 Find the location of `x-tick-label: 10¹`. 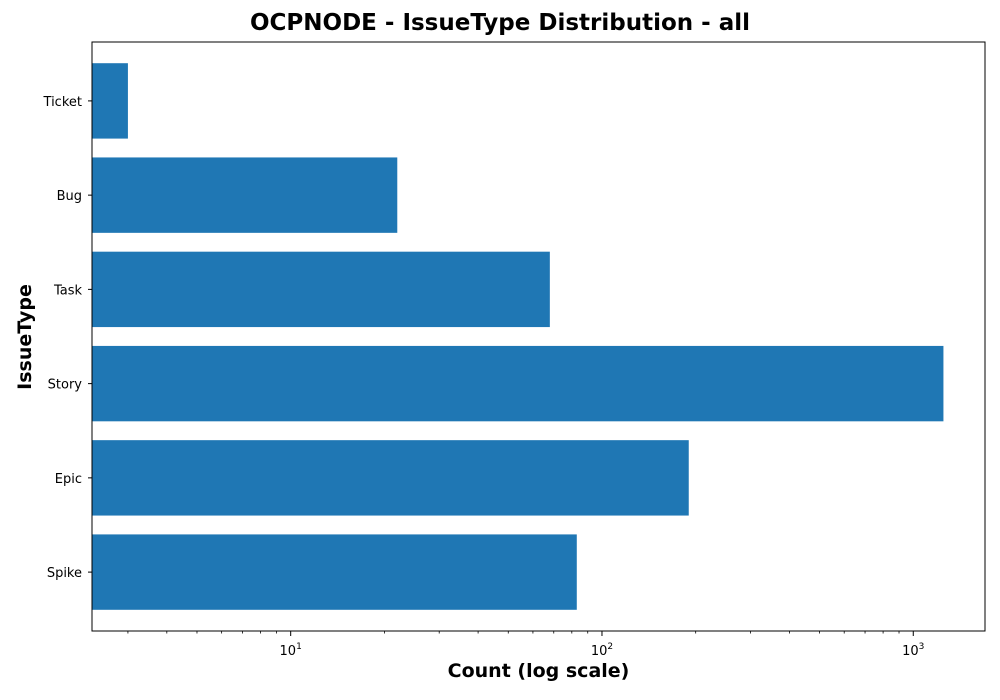

x-tick-label: 10¹ is located at coordinates (291, 650).